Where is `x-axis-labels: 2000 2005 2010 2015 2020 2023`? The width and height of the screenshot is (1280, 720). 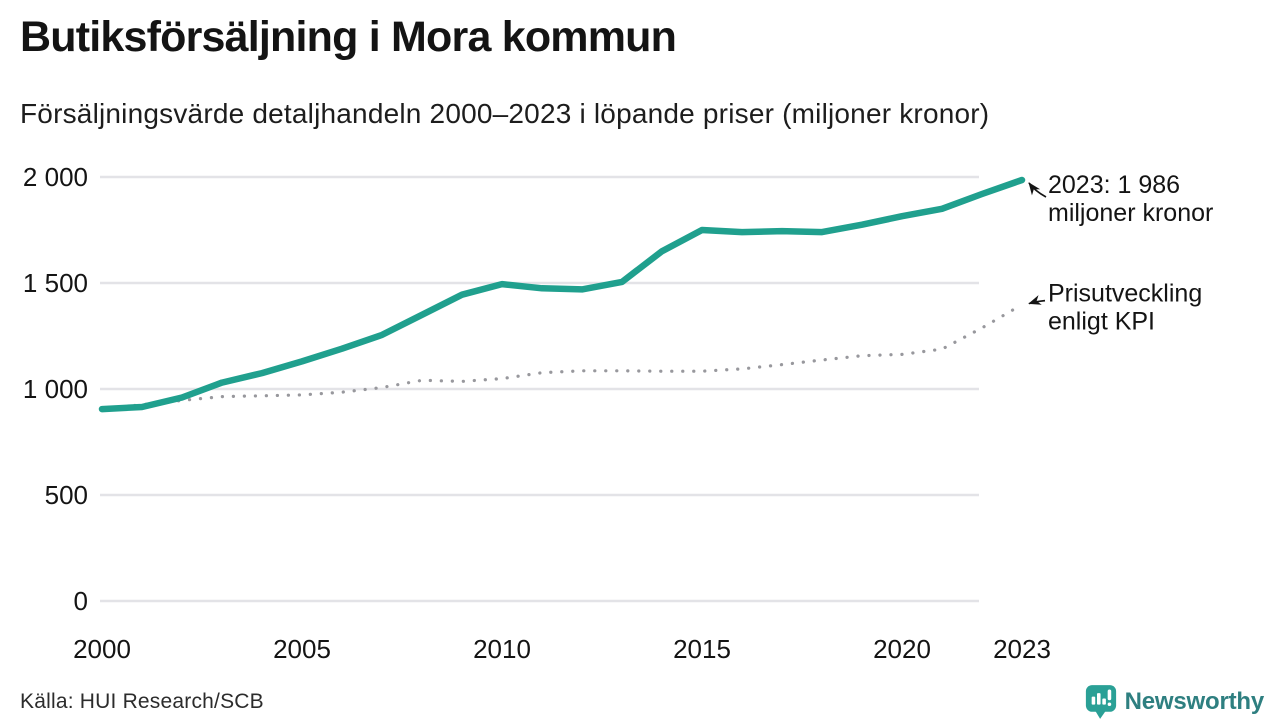
x-axis-labels: 2000 2005 2010 2015 2020 2023 is located at coordinates (562, 649).